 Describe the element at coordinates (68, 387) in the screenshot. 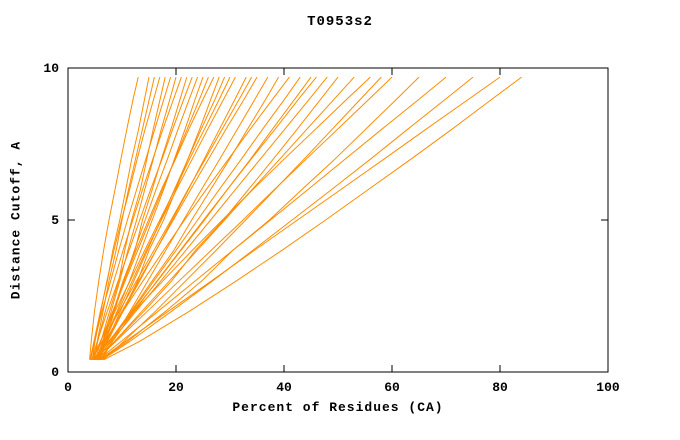

I see `x-tick-label: 0` at that location.